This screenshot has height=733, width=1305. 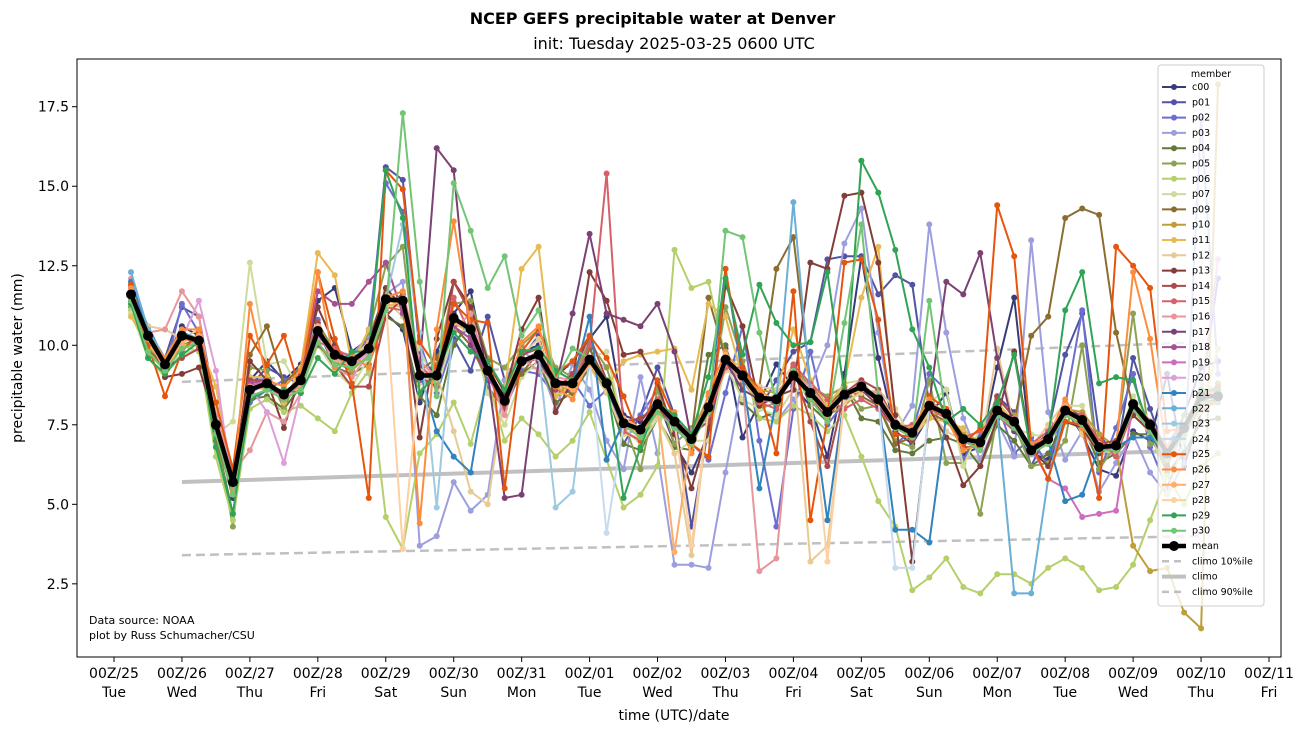 What do you see at coordinates (453, 281) in the screenshot?
I see `data-point-p14` at bounding box center [453, 281].